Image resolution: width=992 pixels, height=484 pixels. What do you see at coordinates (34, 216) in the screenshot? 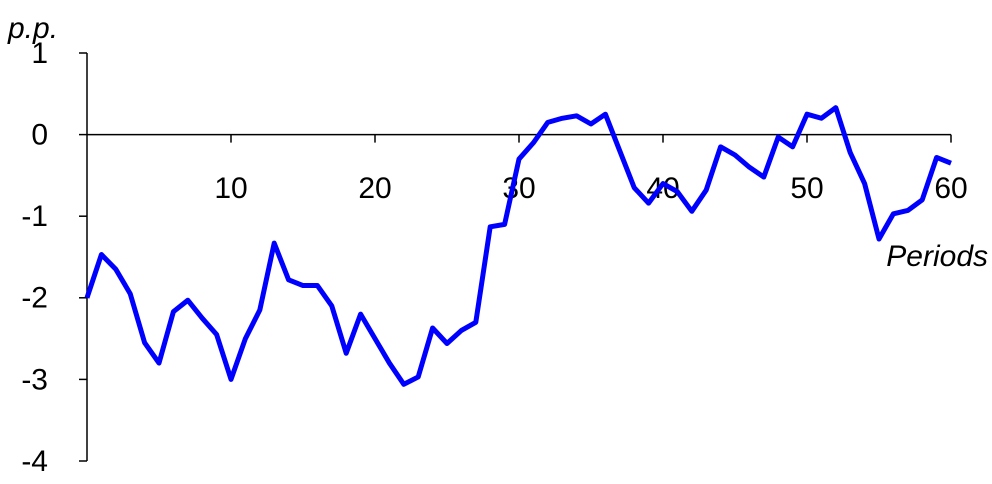
I see `y-tick-label: -1` at bounding box center [34, 216].